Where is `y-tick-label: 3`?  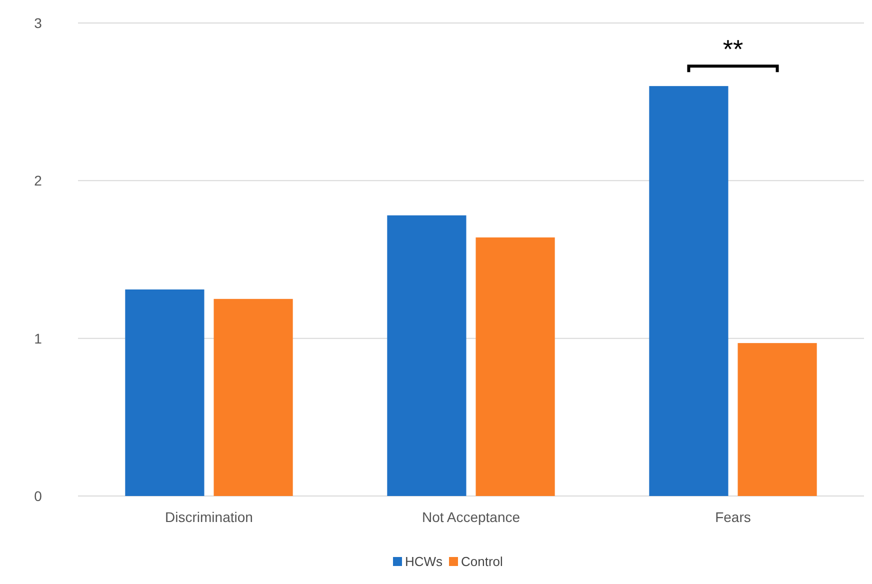 y-tick-label: 3 is located at coordinates (38, 23).